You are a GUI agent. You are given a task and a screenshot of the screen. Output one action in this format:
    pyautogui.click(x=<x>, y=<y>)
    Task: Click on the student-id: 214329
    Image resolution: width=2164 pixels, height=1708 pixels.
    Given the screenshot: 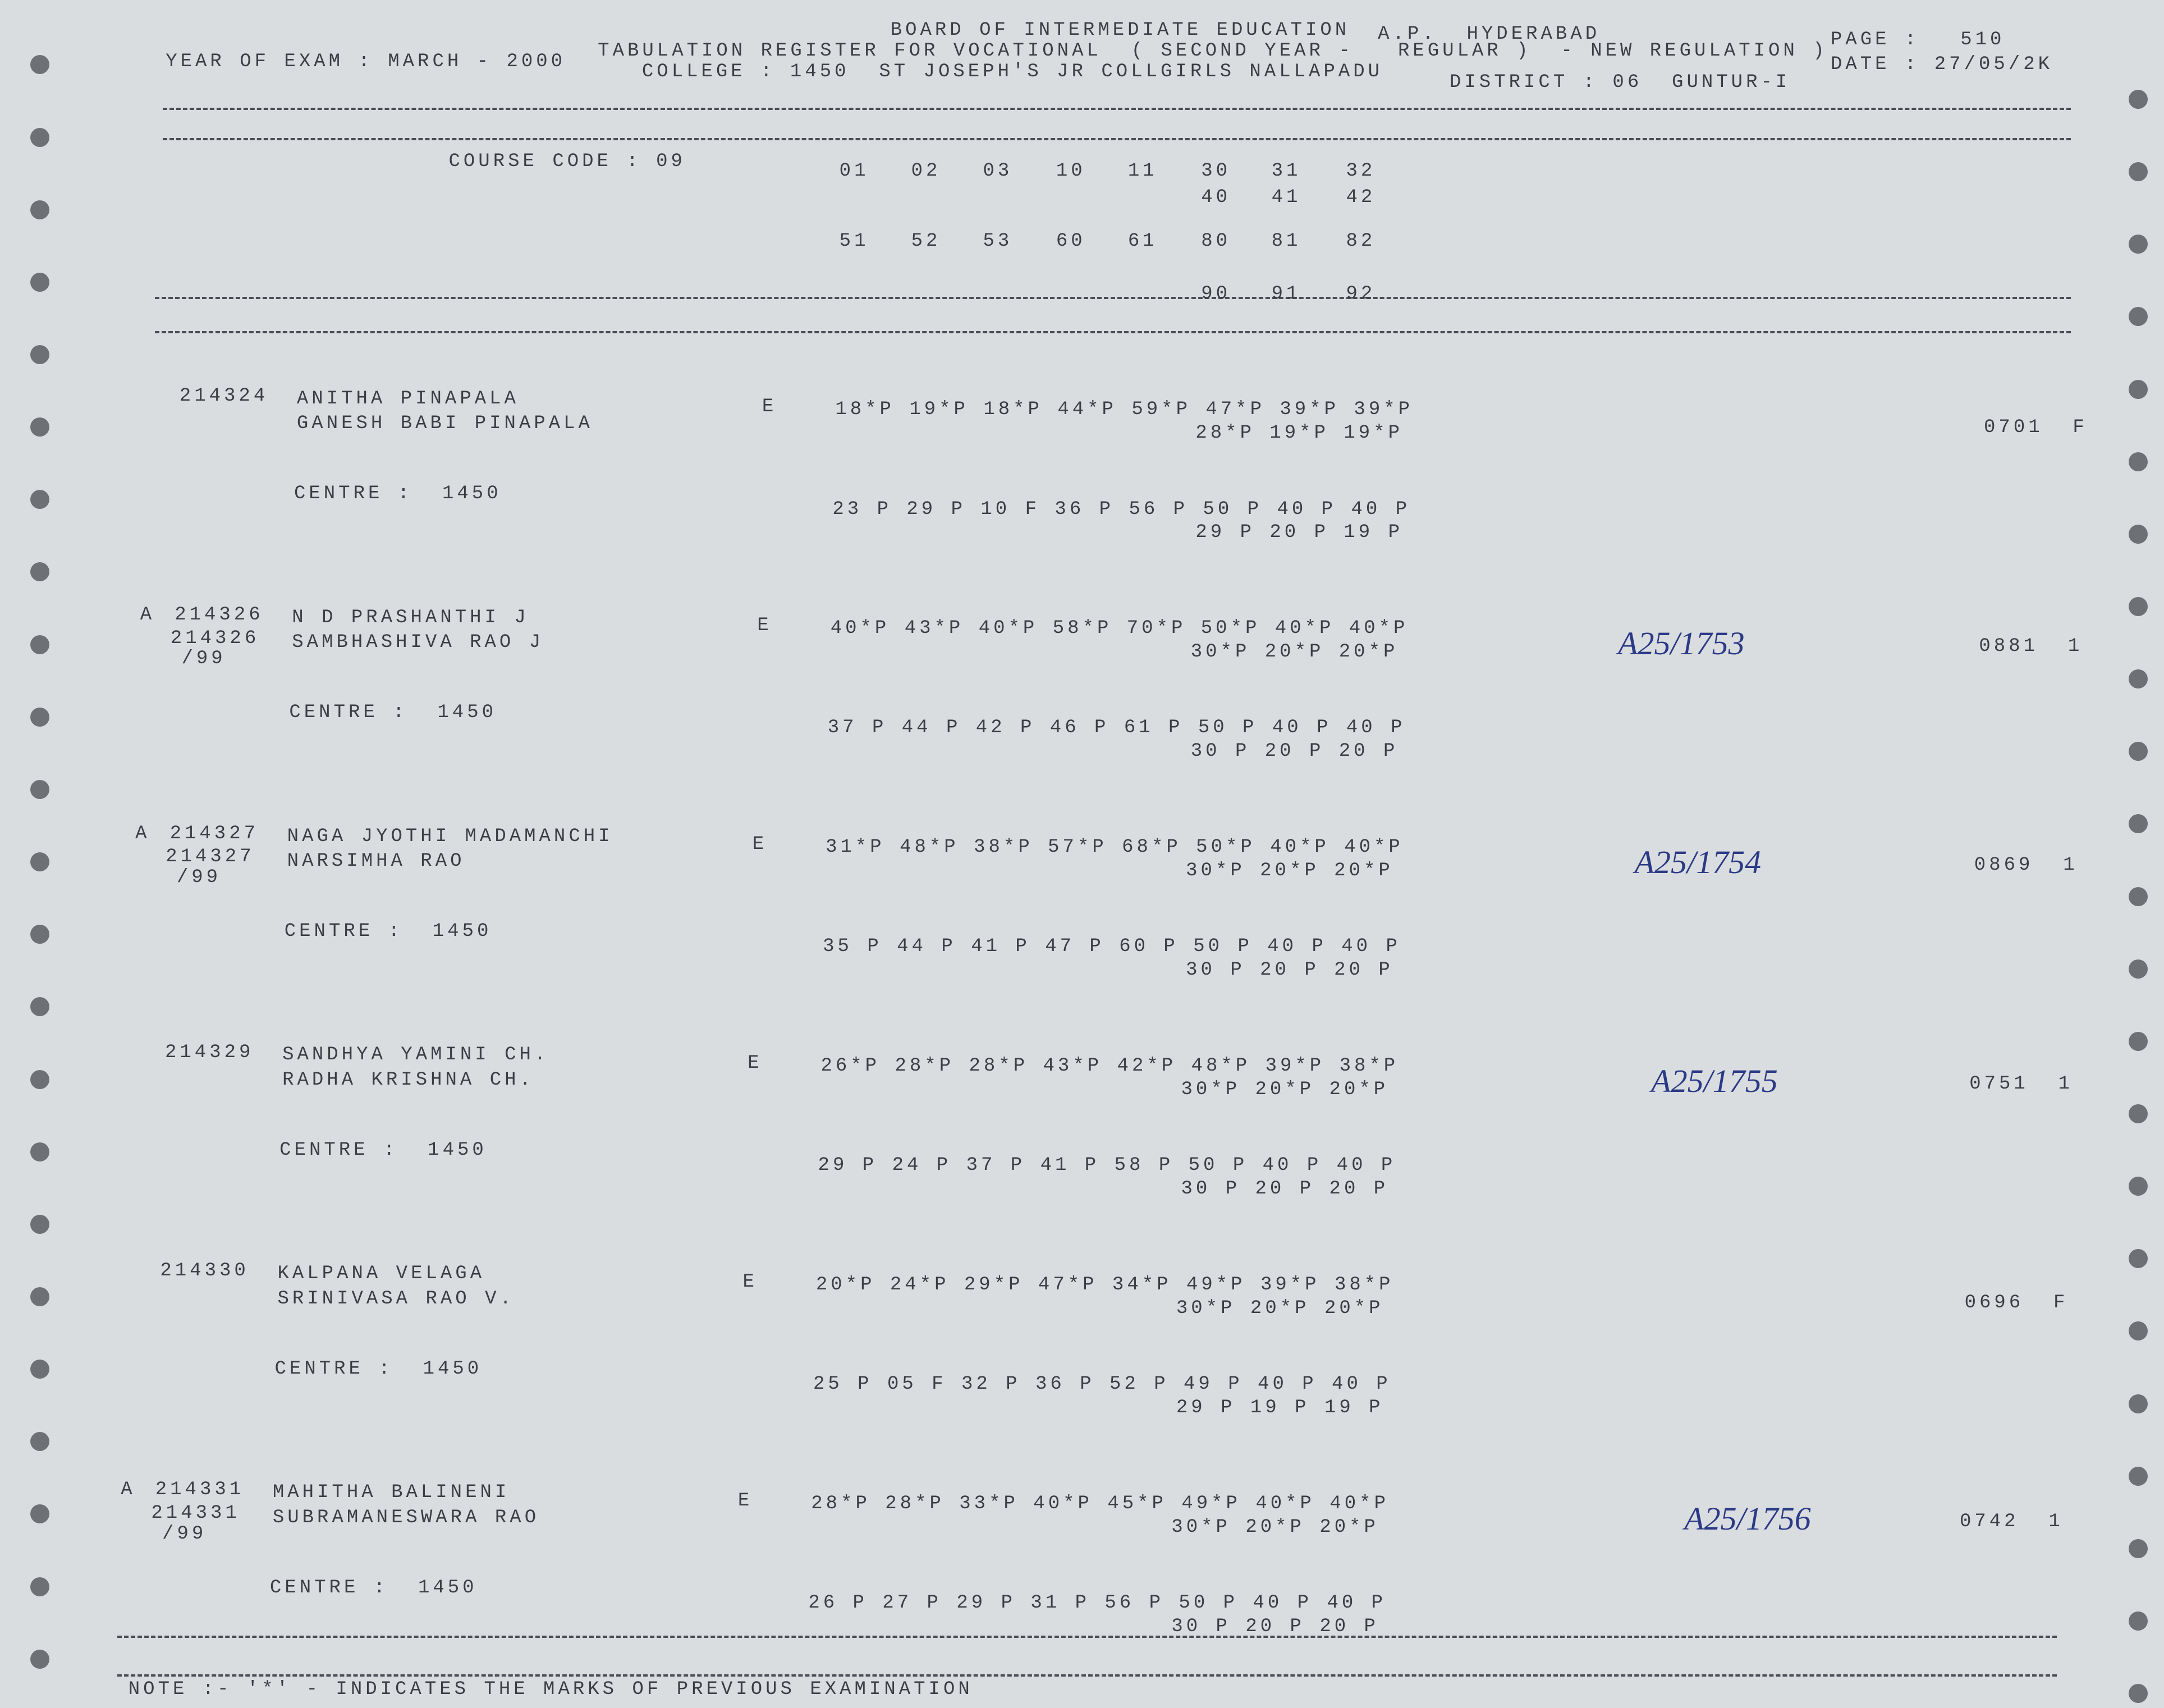 What is the action you would take?
    pyautogui.click(x=209, y=1052)
    